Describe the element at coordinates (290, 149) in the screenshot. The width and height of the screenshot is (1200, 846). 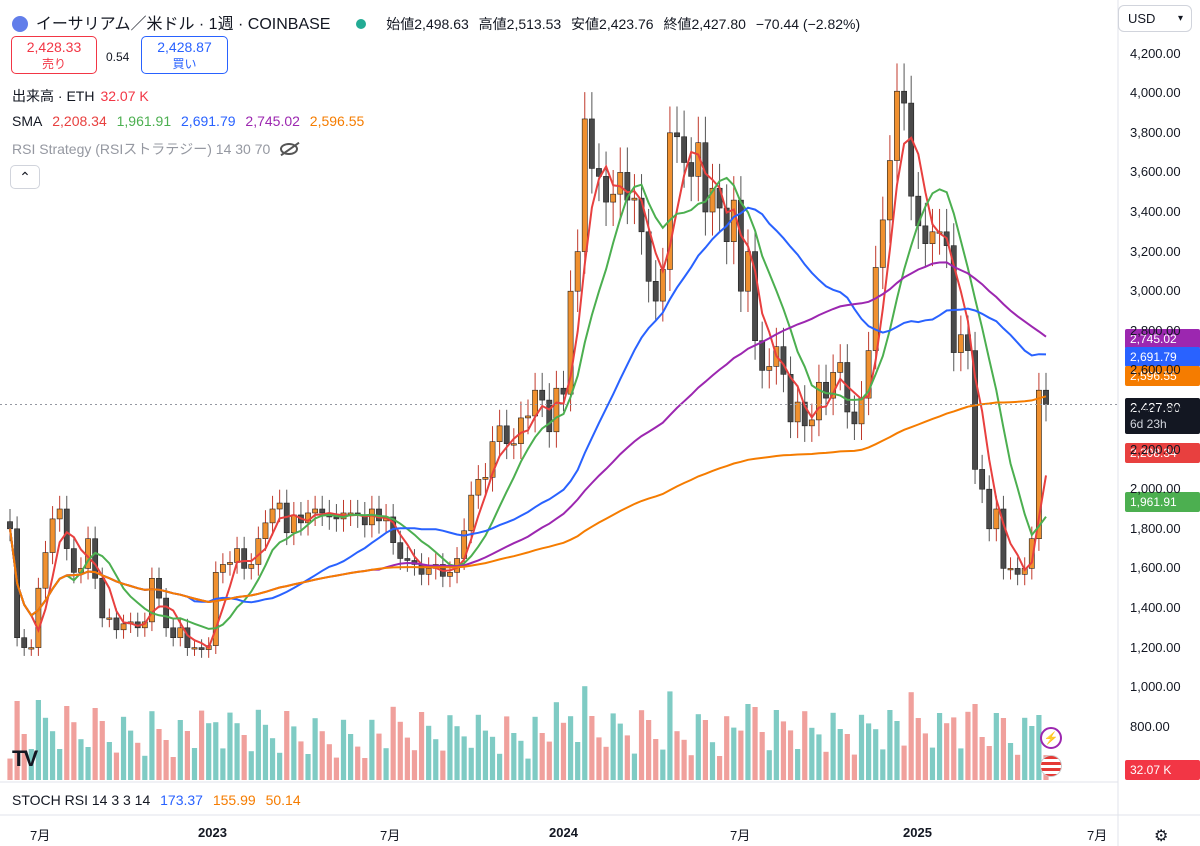
I see `eye-hidden-icon` at that location.